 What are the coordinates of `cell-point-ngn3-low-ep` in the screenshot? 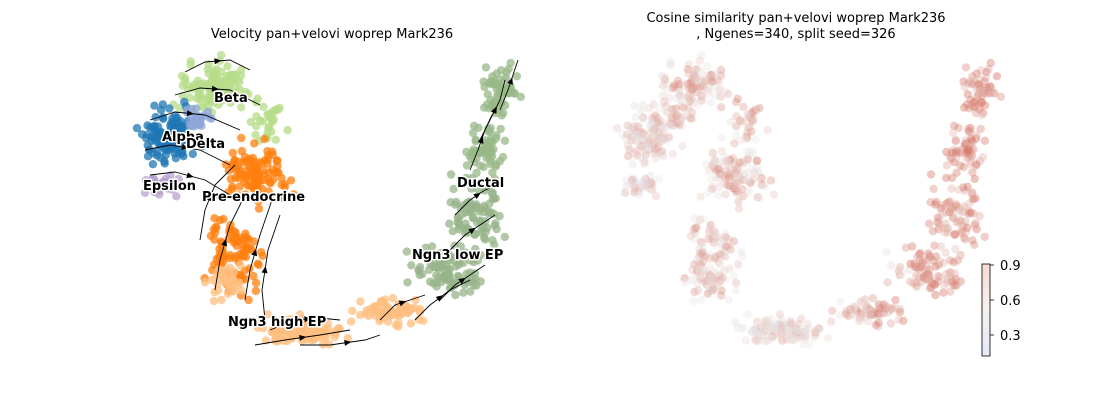 It's located at (460, 261).